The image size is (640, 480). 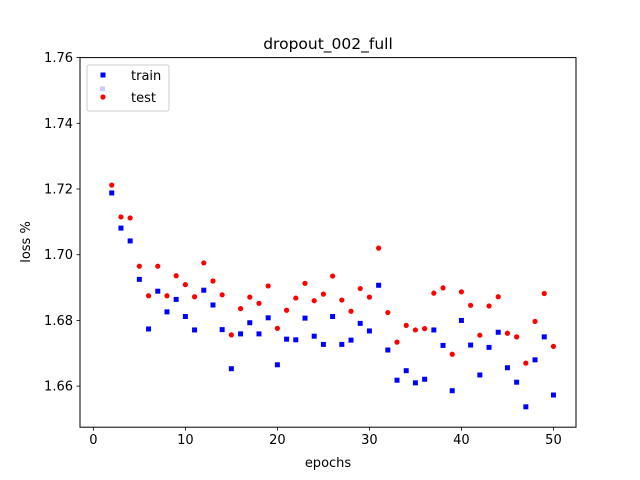 I want to click on legend-label-train: train, so click(x=146, y=76).